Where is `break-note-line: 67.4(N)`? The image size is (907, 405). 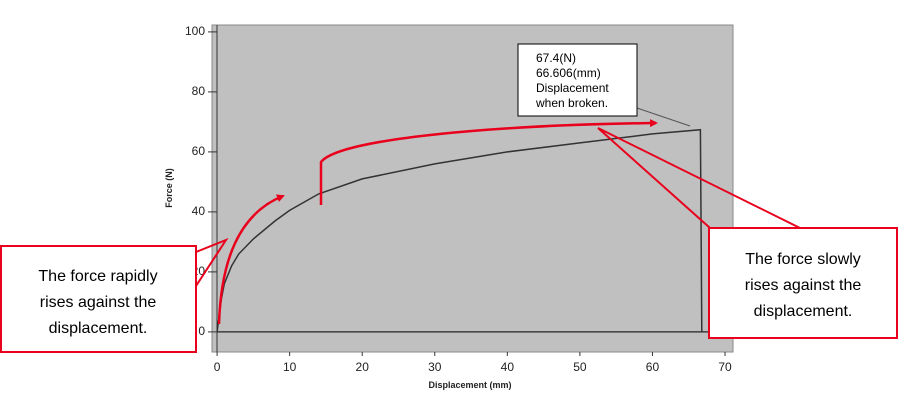 break-note-line: 67.4(N) is located at coordinates (556, 58).